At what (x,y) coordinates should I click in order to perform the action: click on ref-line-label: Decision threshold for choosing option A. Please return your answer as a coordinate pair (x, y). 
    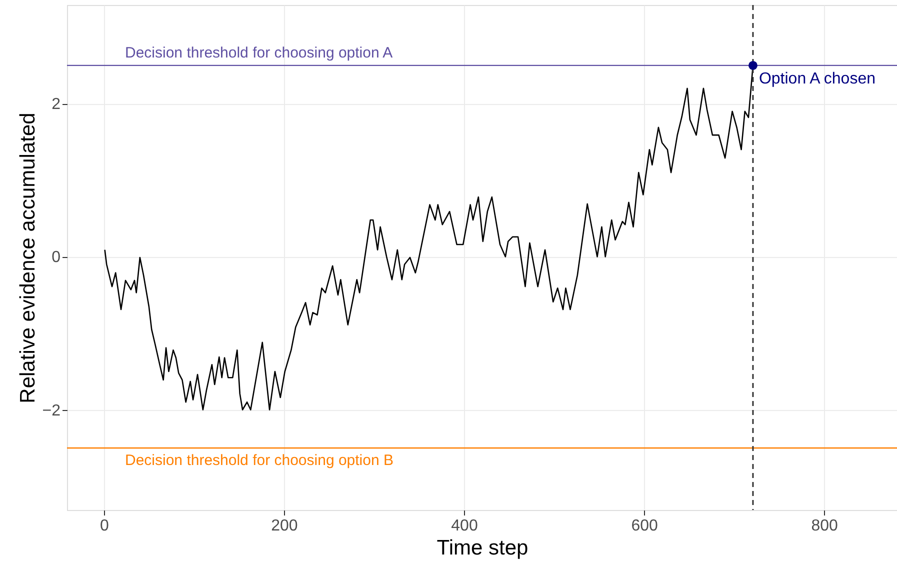
    Looking at the image, I should click on (259, 53).